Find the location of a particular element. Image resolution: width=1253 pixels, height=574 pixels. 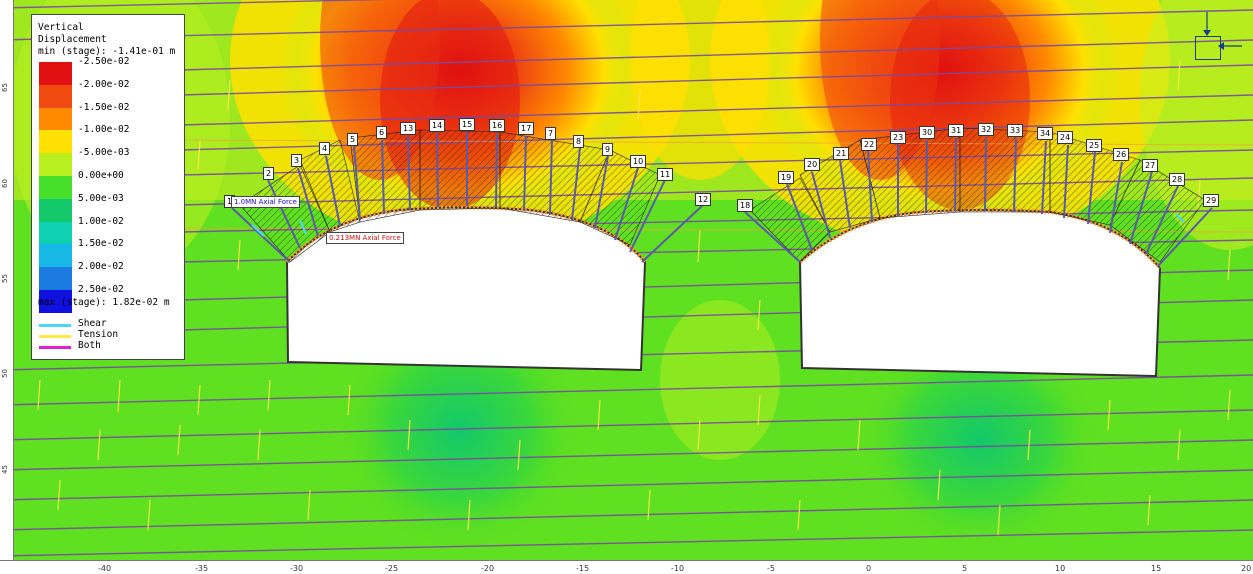

legend-shear-line is located at coordinates (55, 325).